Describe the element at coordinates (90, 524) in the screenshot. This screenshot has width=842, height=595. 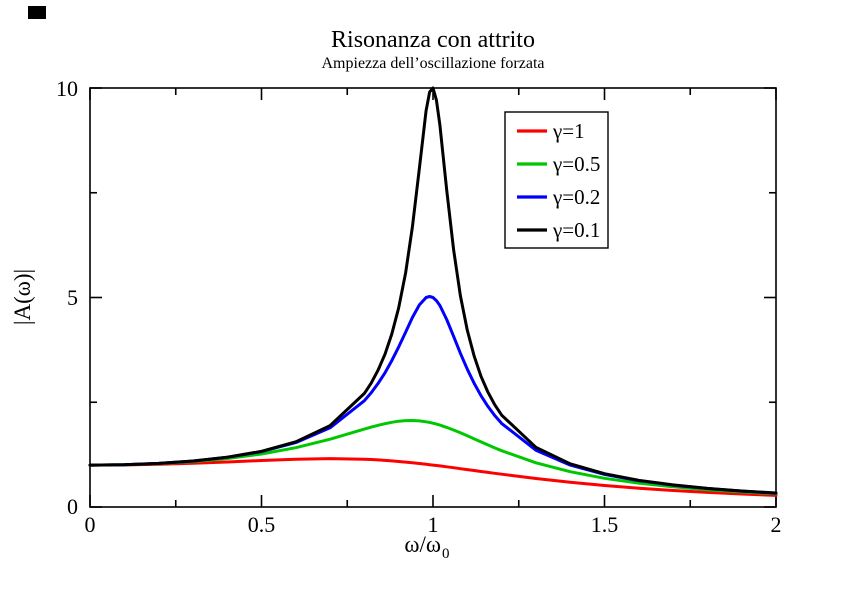
I see `x-tick-label: 0` at that location.